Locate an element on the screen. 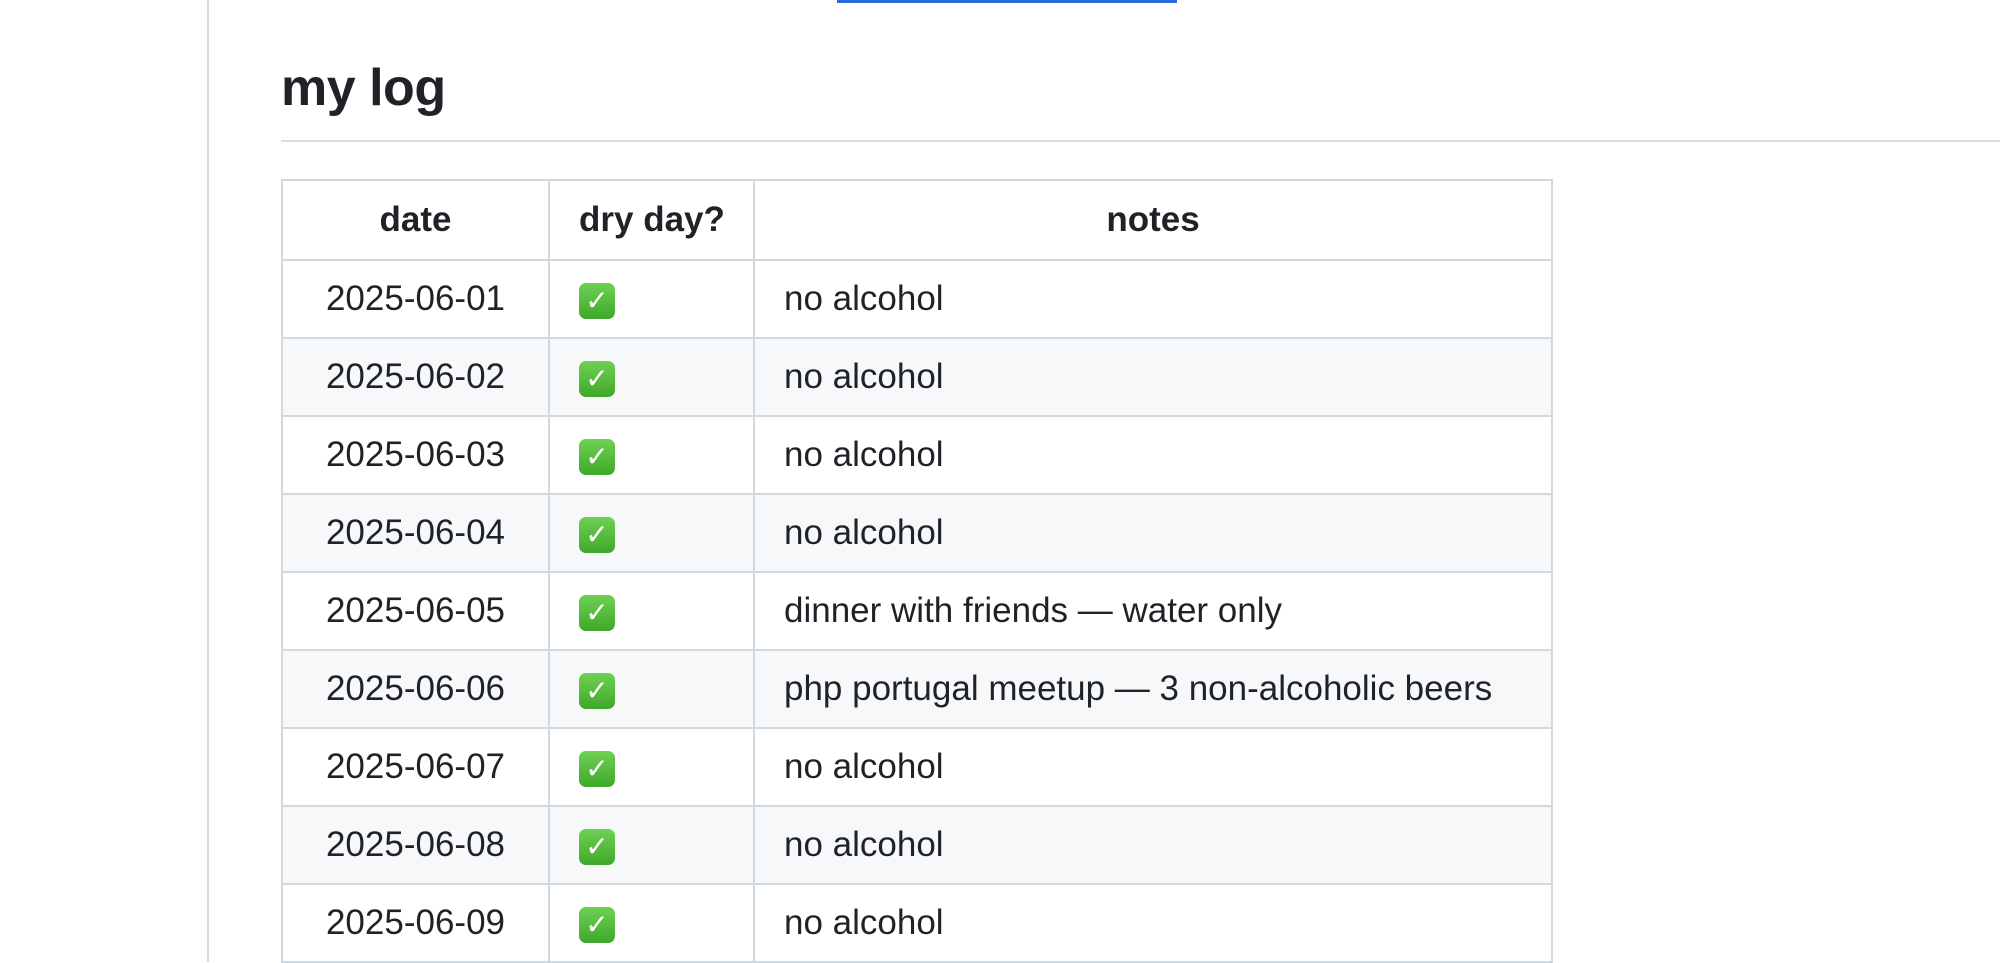 The width and height of the screenshot is (2000, 963). date-cell: 2025-06-03 is located at coordinates (415, 455).